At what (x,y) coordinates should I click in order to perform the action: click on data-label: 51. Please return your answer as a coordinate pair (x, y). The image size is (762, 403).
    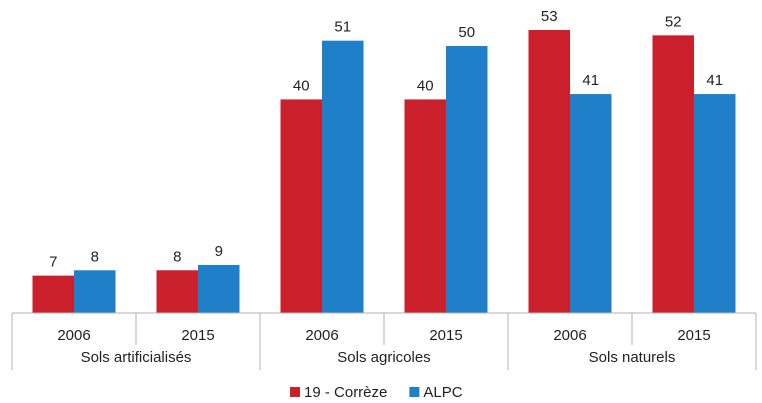
    Looking at the image, I should click on (342, 27).